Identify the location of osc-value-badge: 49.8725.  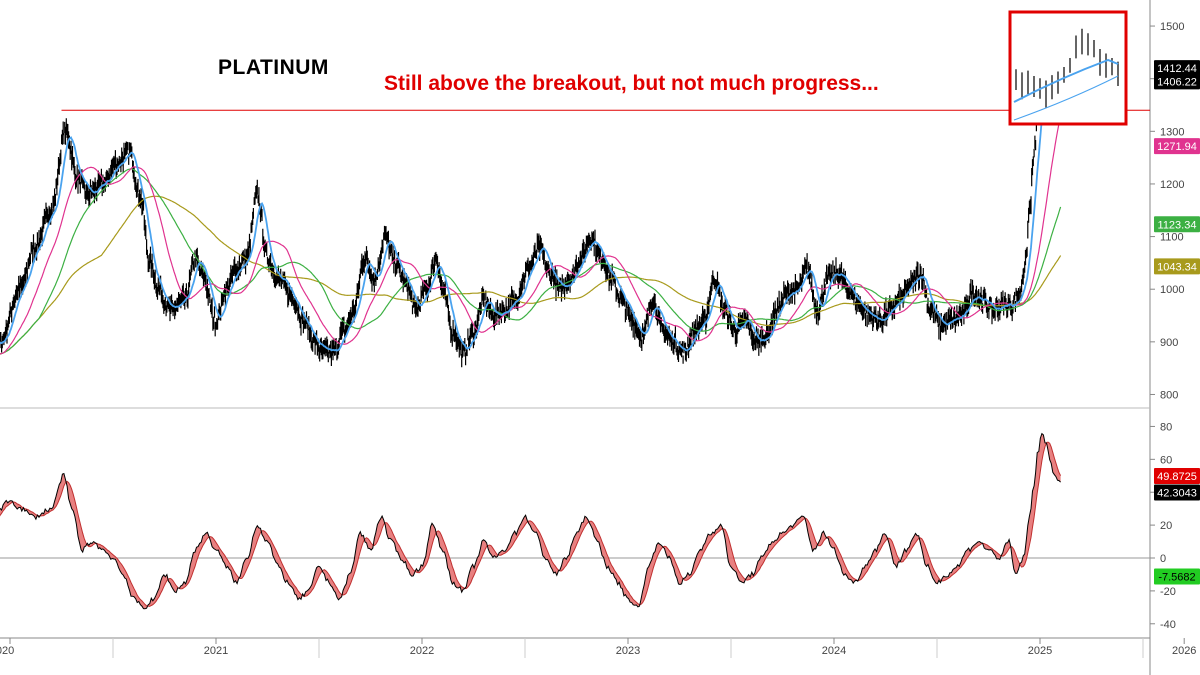
(1177, 475).